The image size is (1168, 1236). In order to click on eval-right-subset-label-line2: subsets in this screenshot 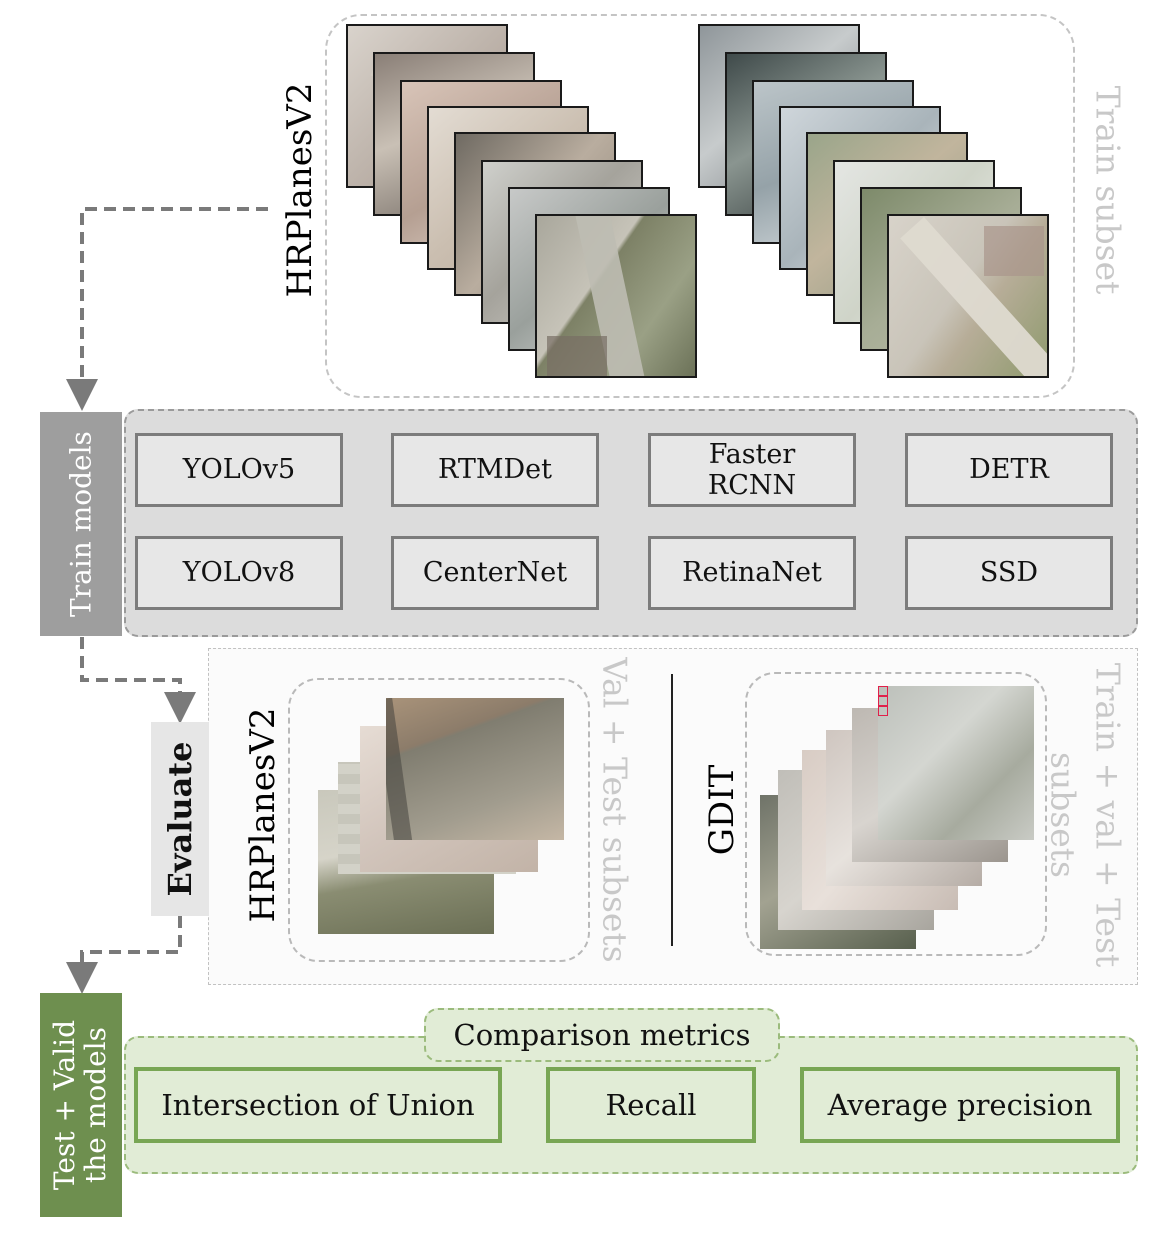, I will do `click(1063, 815)`.